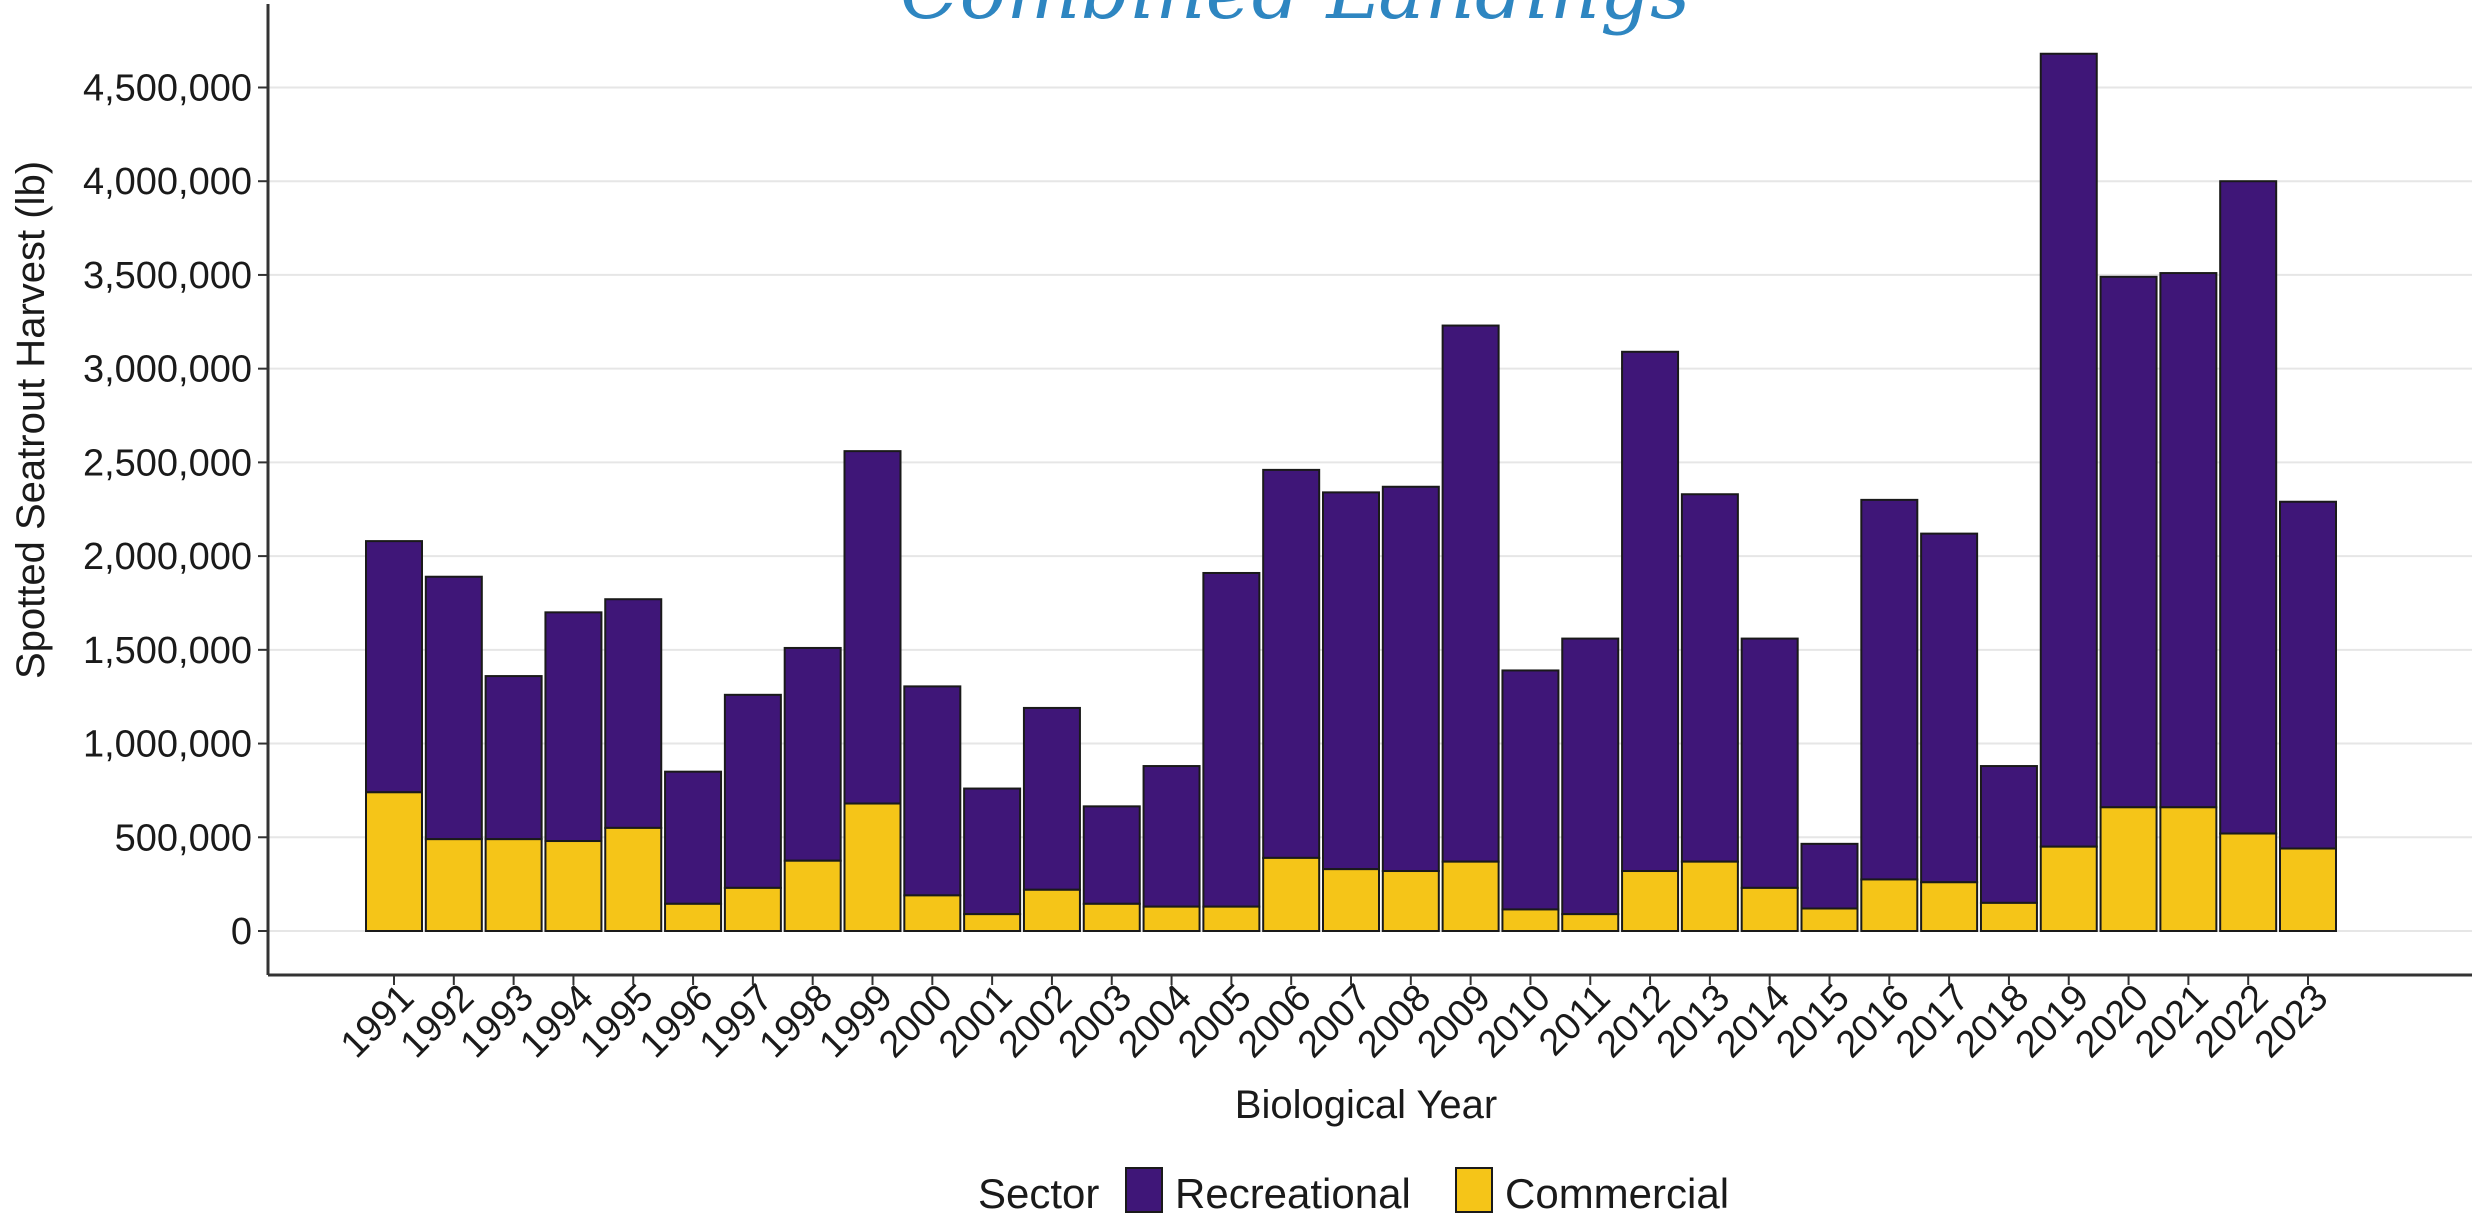 The image size is (2476, 1215). I want to click on legend-label-recreational: Recreational, so click(1293, 1192).